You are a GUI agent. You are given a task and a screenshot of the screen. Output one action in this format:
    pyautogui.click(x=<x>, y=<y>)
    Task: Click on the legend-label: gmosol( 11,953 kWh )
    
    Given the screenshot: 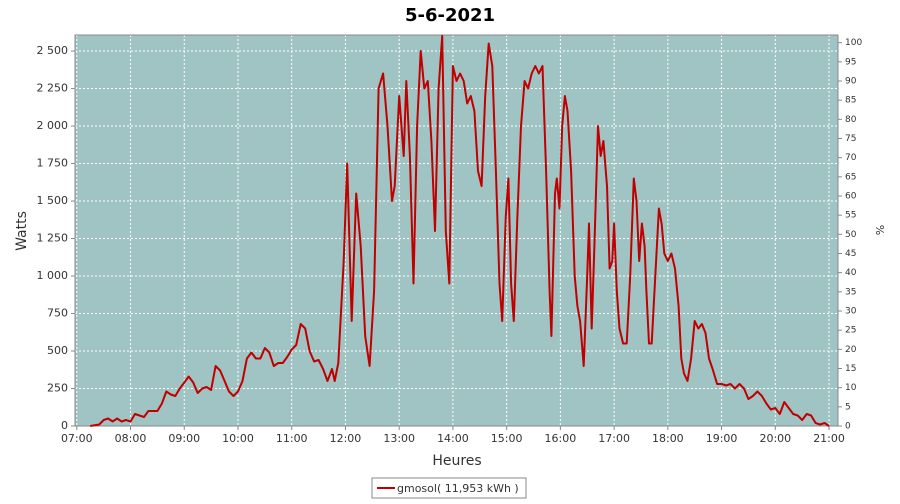 What is the action you would take?
    pyautogui.click(x=458, y=488)
    